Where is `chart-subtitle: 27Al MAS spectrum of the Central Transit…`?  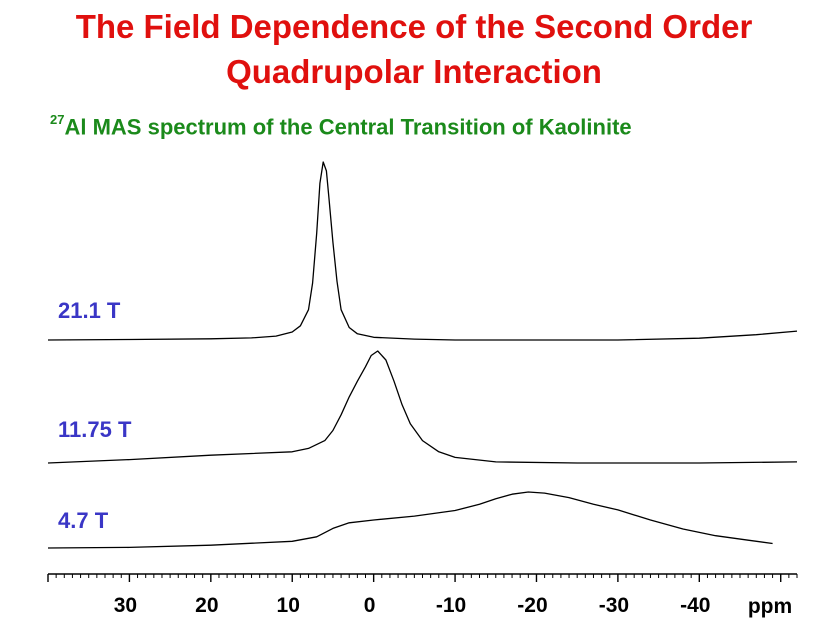 chart-subtitle: 27Al MAS spectrum of the Central Transit… is located at coordinates (341, 126).